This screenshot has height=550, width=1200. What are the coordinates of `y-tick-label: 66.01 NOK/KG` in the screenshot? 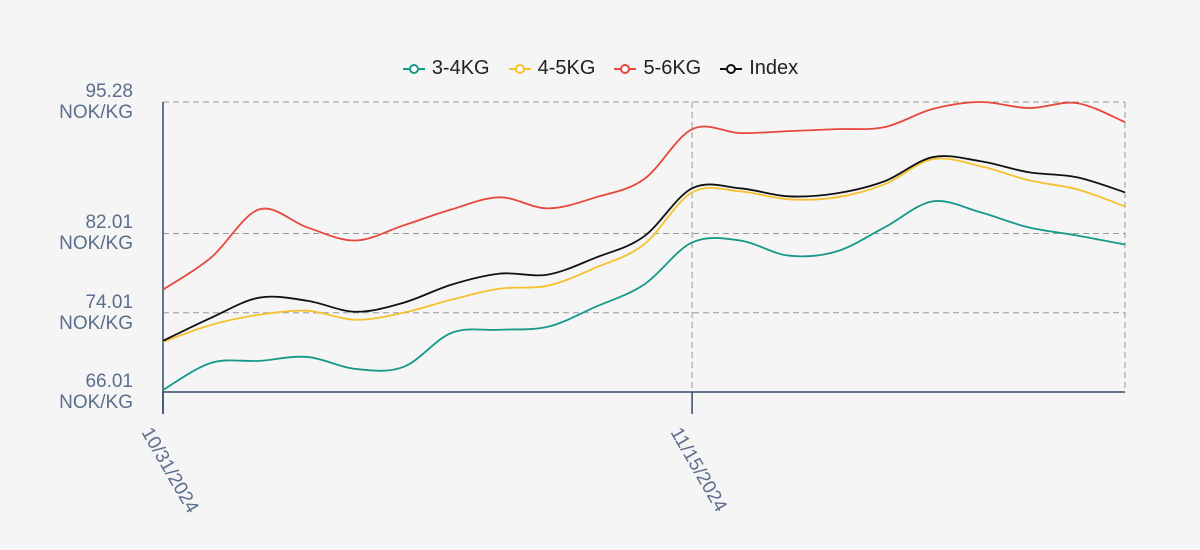 It's located at (96, 392).